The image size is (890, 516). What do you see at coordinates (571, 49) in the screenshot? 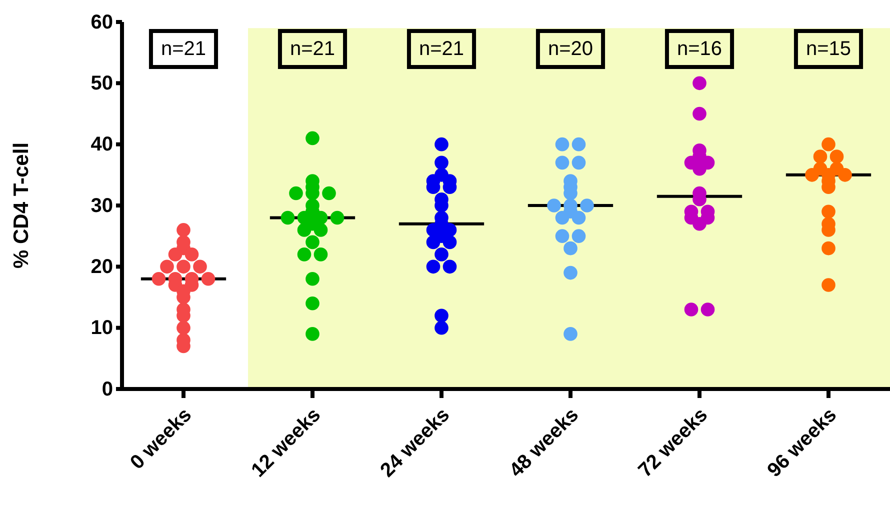
I see `annotation: n=20` at bounding box center [571, 49].